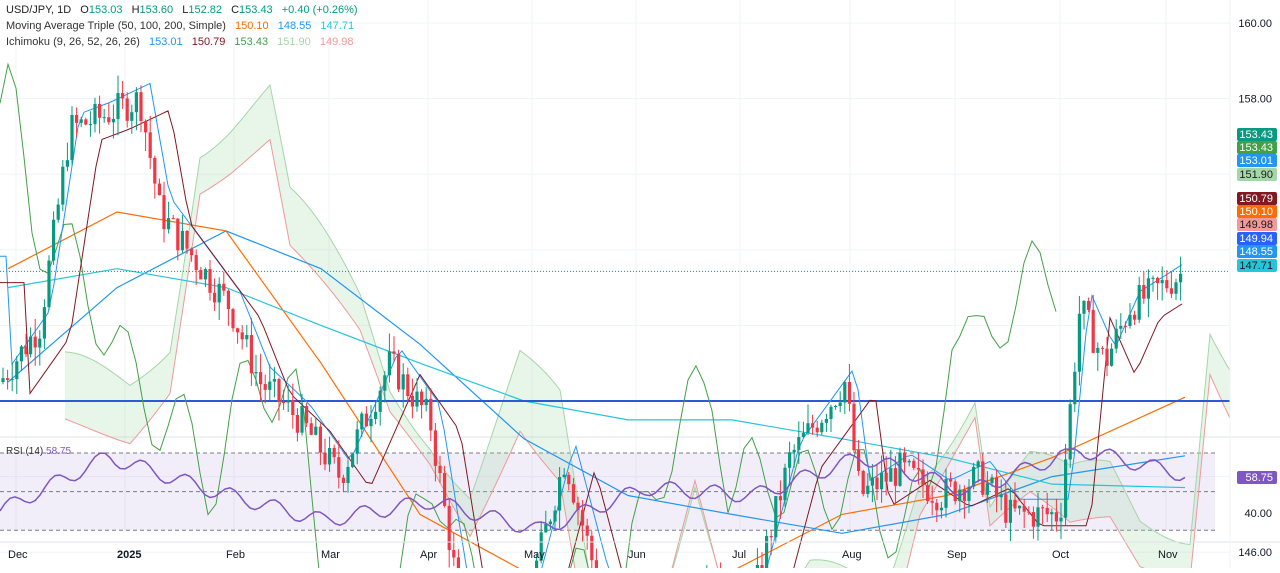  I want to click on price-badge-value: 153.43, so click(1256, 135).